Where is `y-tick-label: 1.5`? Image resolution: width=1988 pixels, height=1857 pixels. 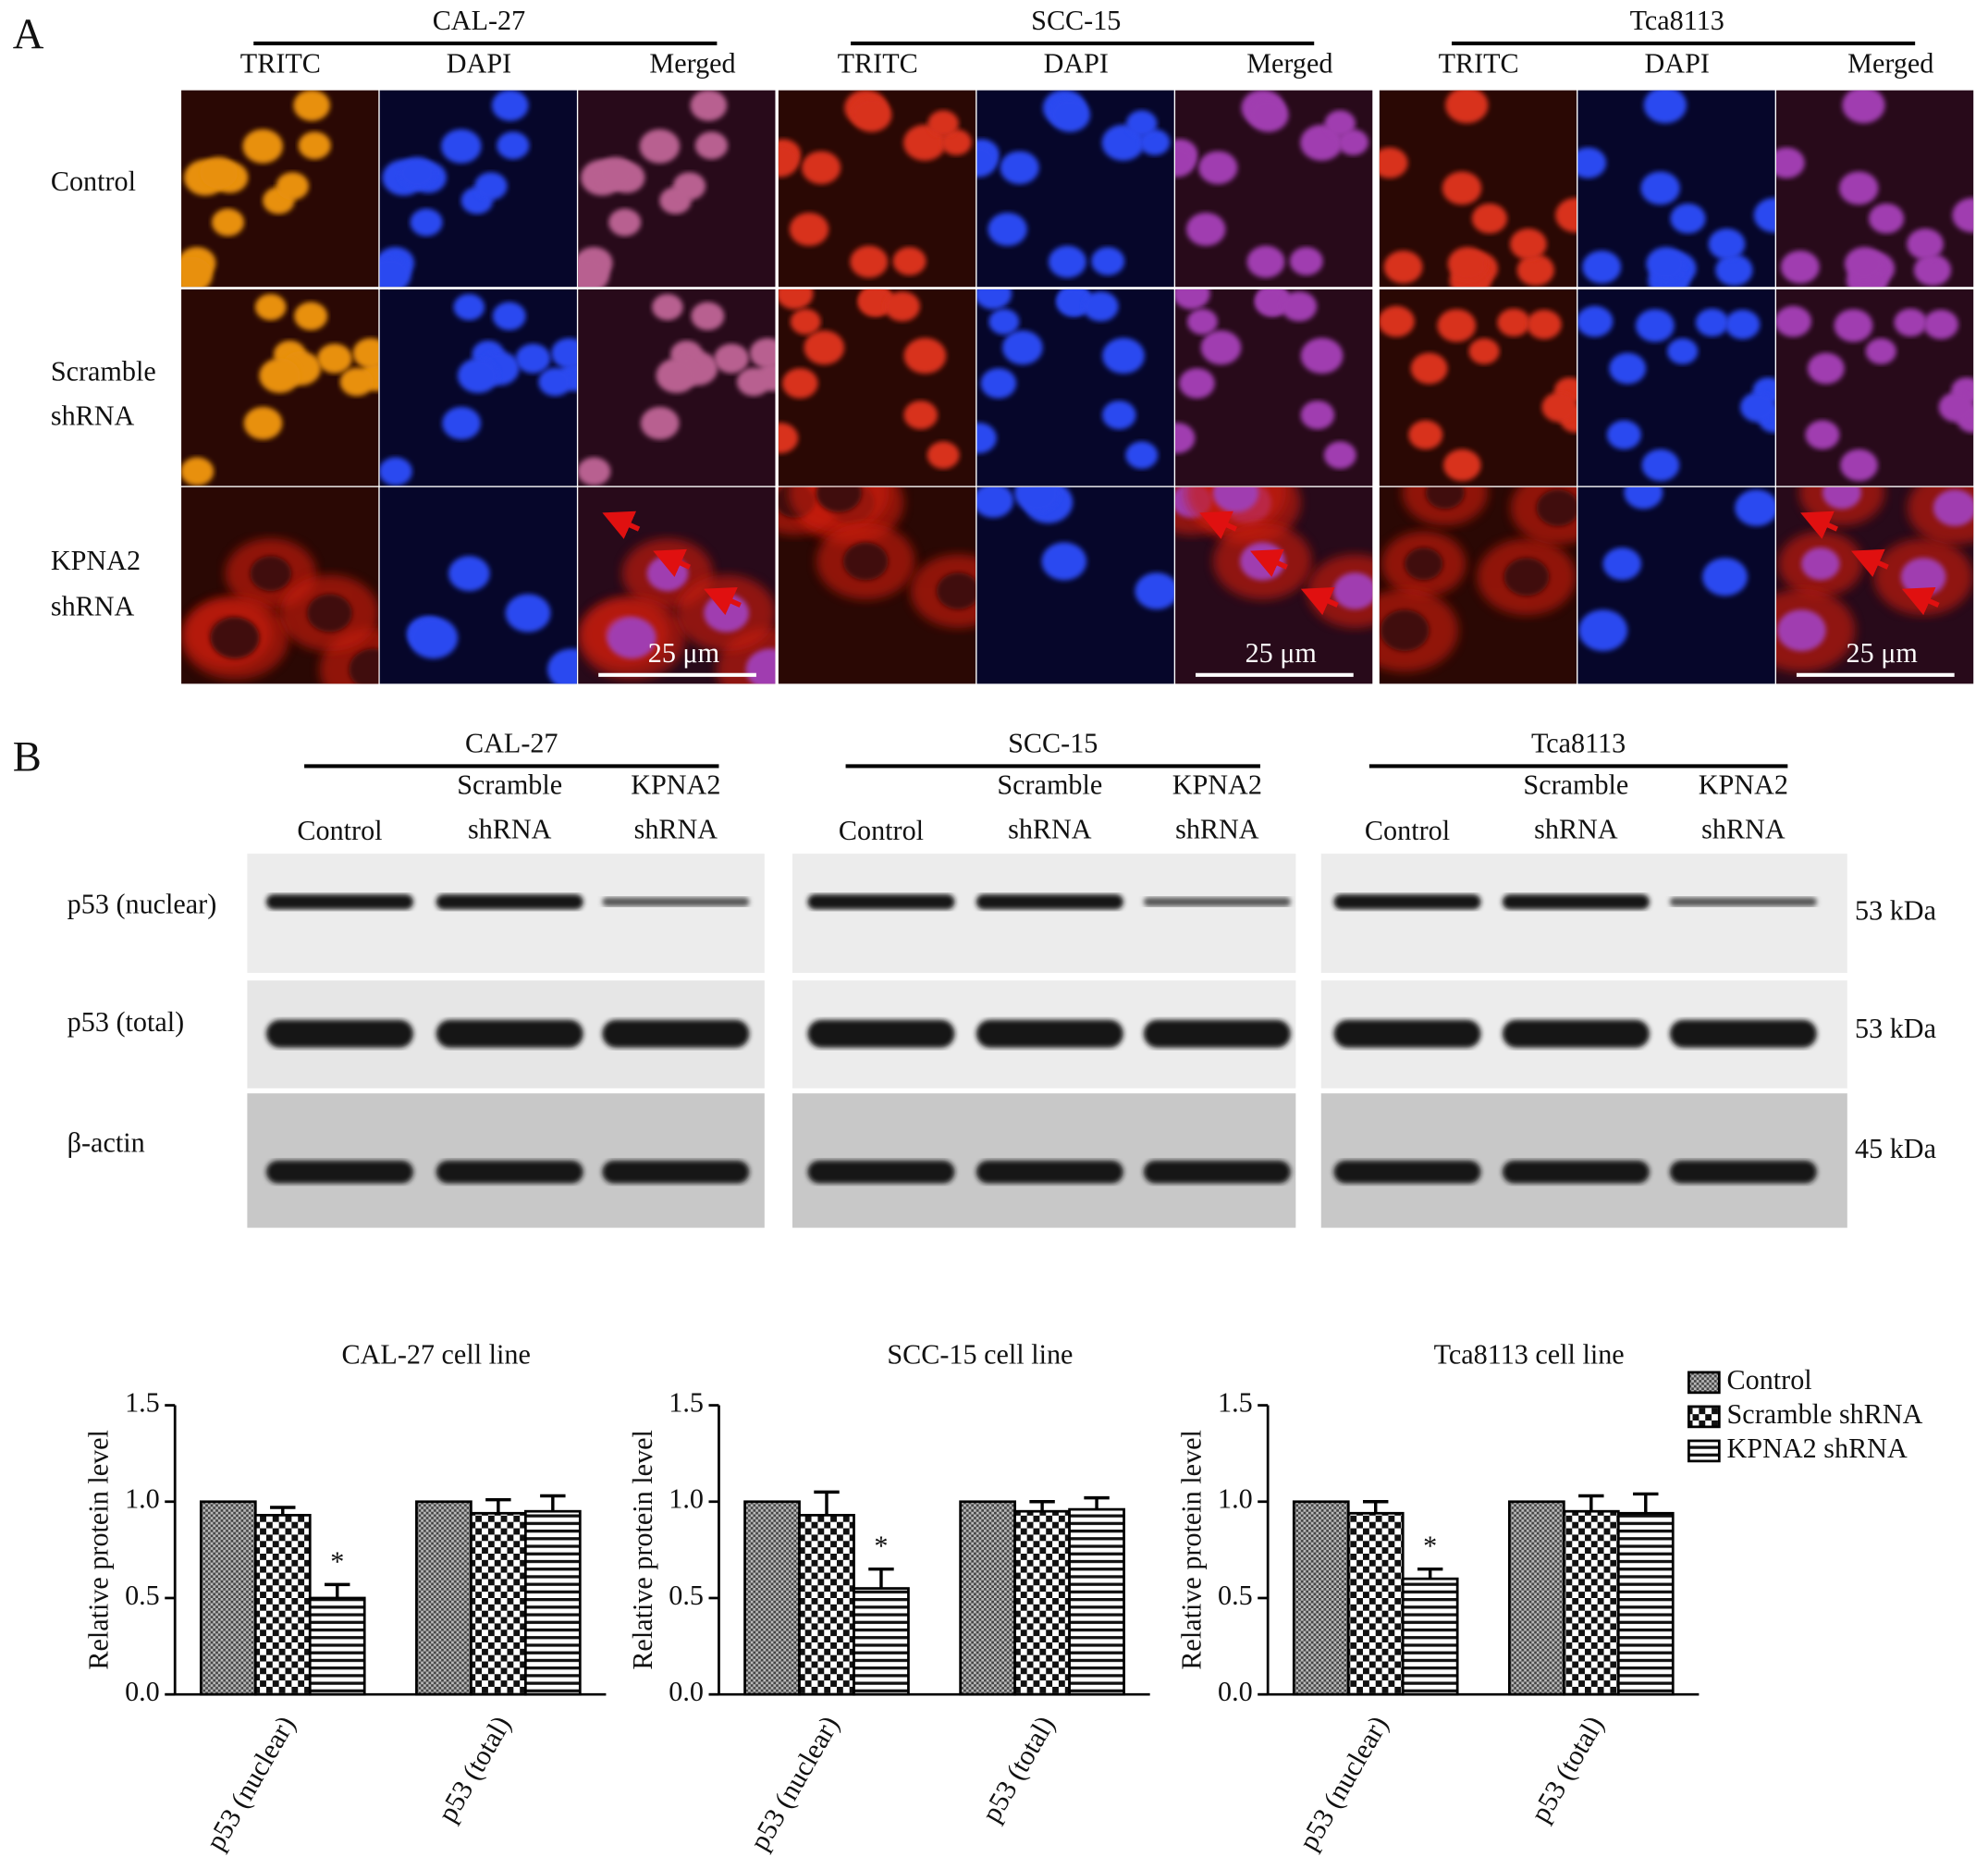
y-tick-label: 1.5 is located at coordinates (142, 1402).